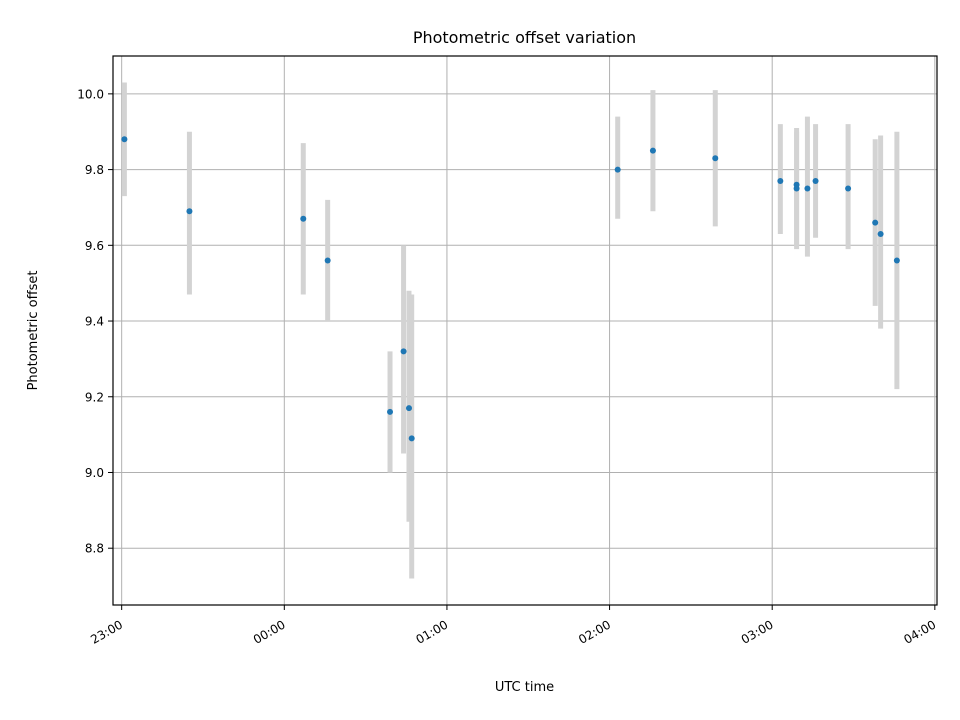 This screenshot has height=720, width=960. I want to click on y-tick-label: 9.4, so click(94, 322).